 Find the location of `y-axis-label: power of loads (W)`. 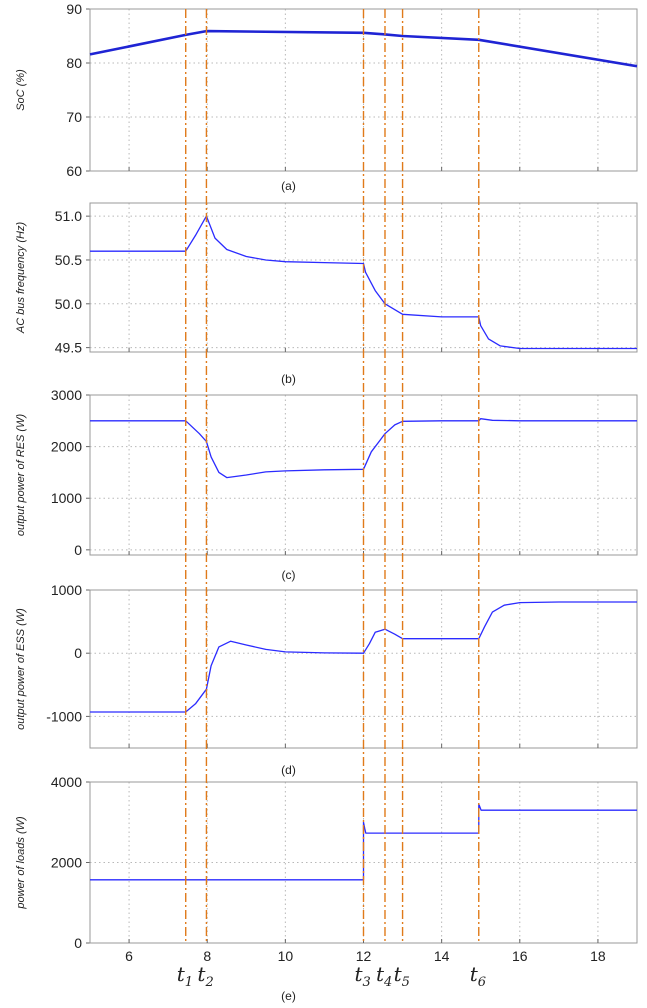

y-axis-label: power of loads (W) is located at coordinates (21, 863).